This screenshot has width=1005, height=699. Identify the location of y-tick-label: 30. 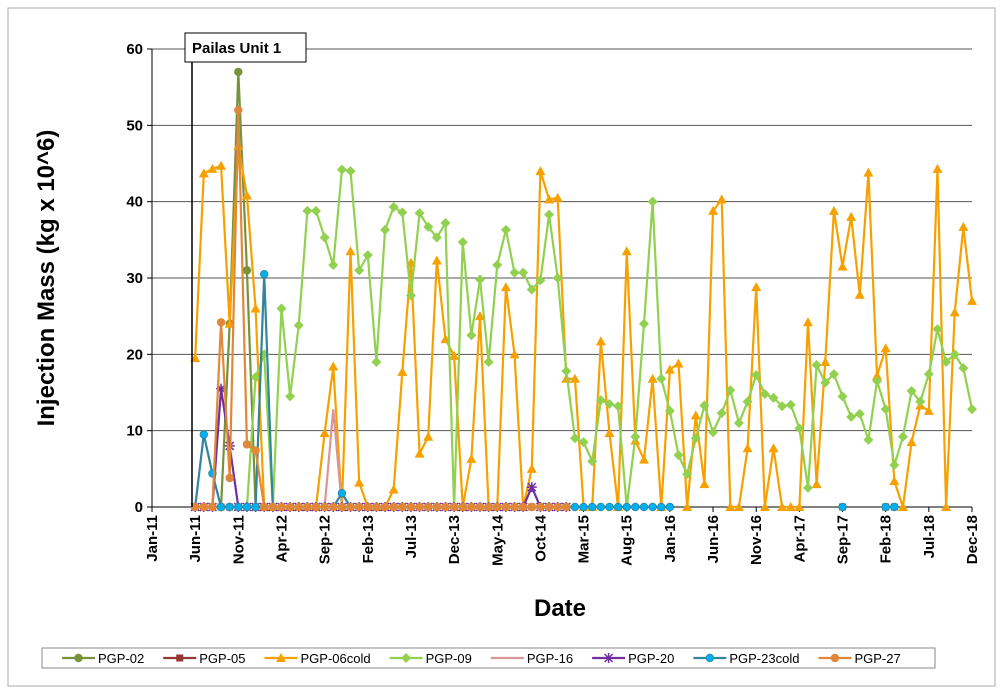
(134, 278).